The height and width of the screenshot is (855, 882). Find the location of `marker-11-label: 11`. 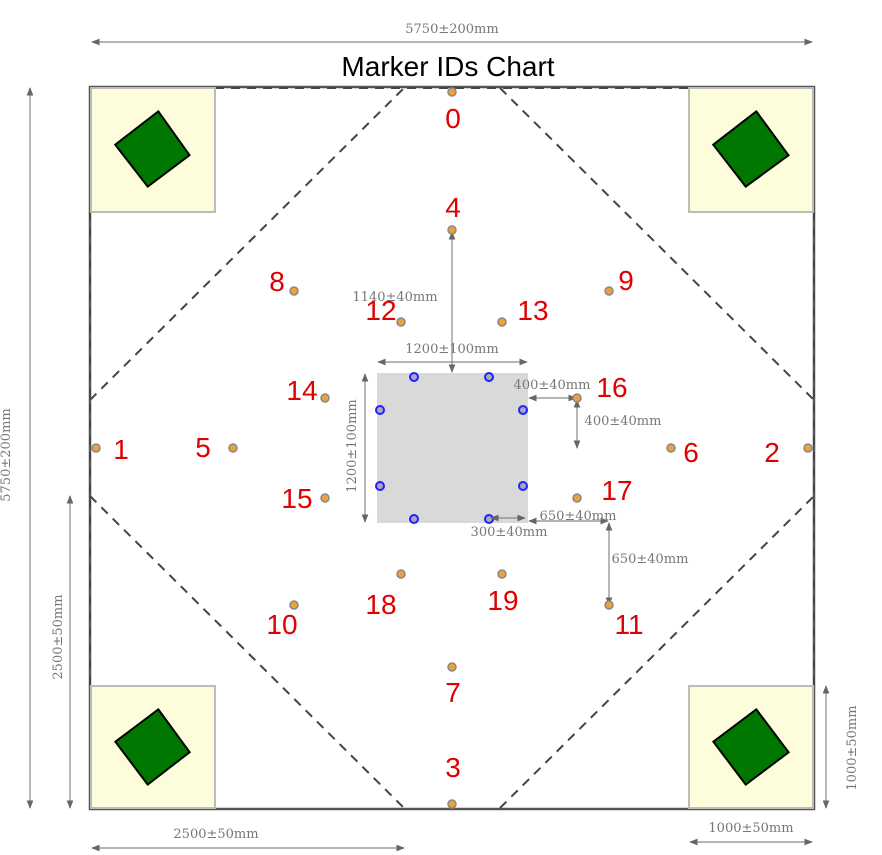

marker-11-label: 11 is located at coordinates (628, 624).